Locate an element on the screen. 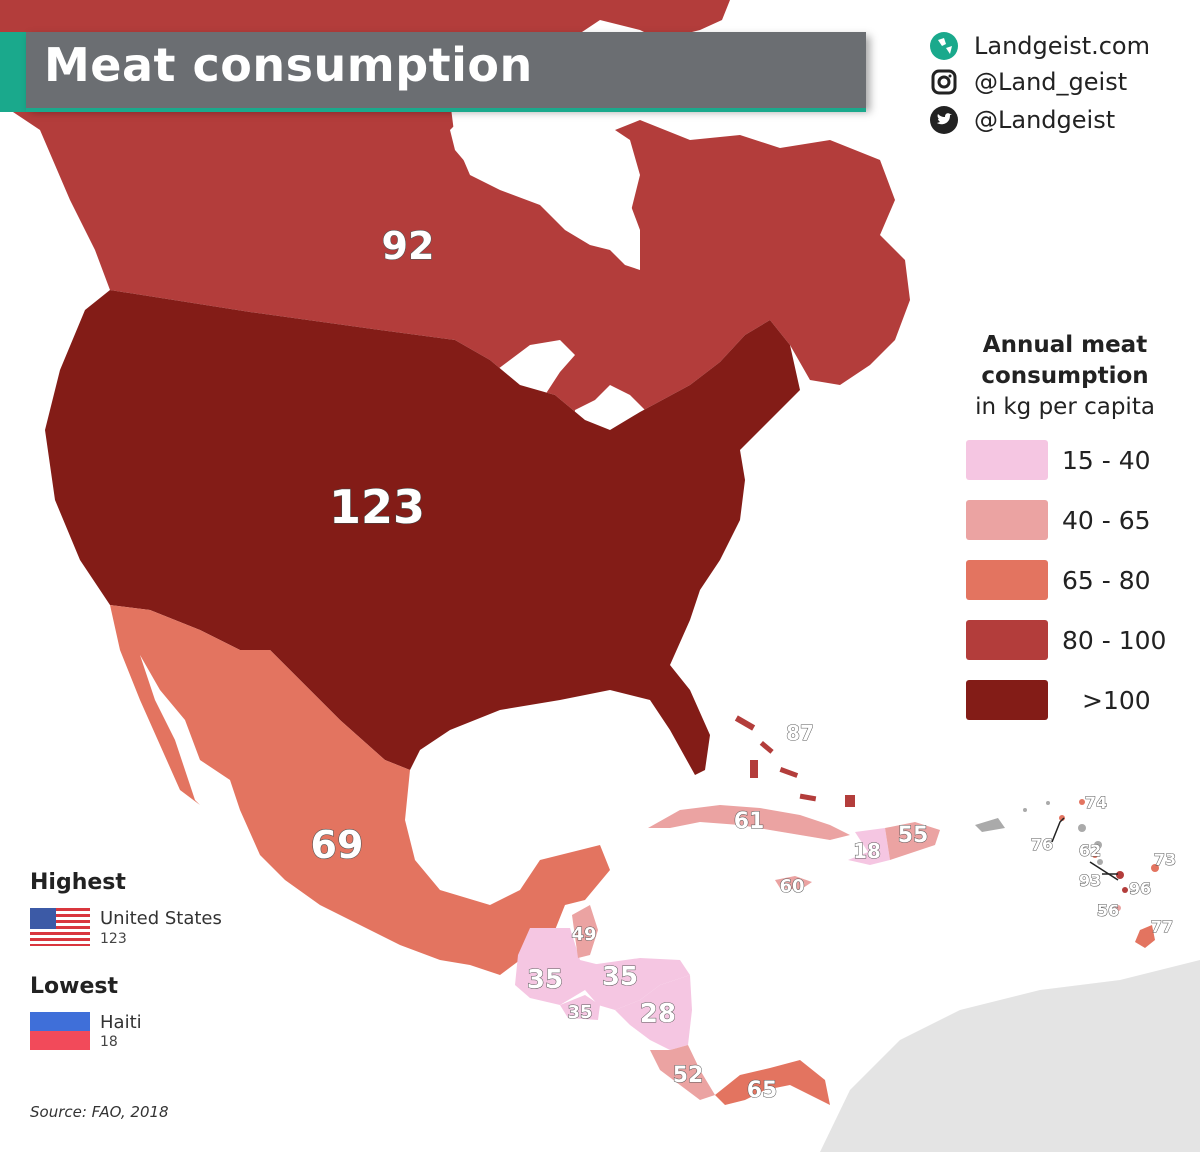  title-background is located at coordinates (446, 70).